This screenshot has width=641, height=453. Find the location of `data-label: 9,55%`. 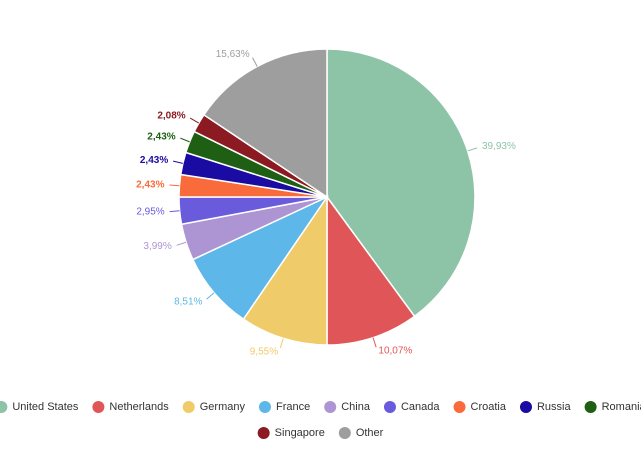

data-label: 9,55% is located at coordinates (264, 351).